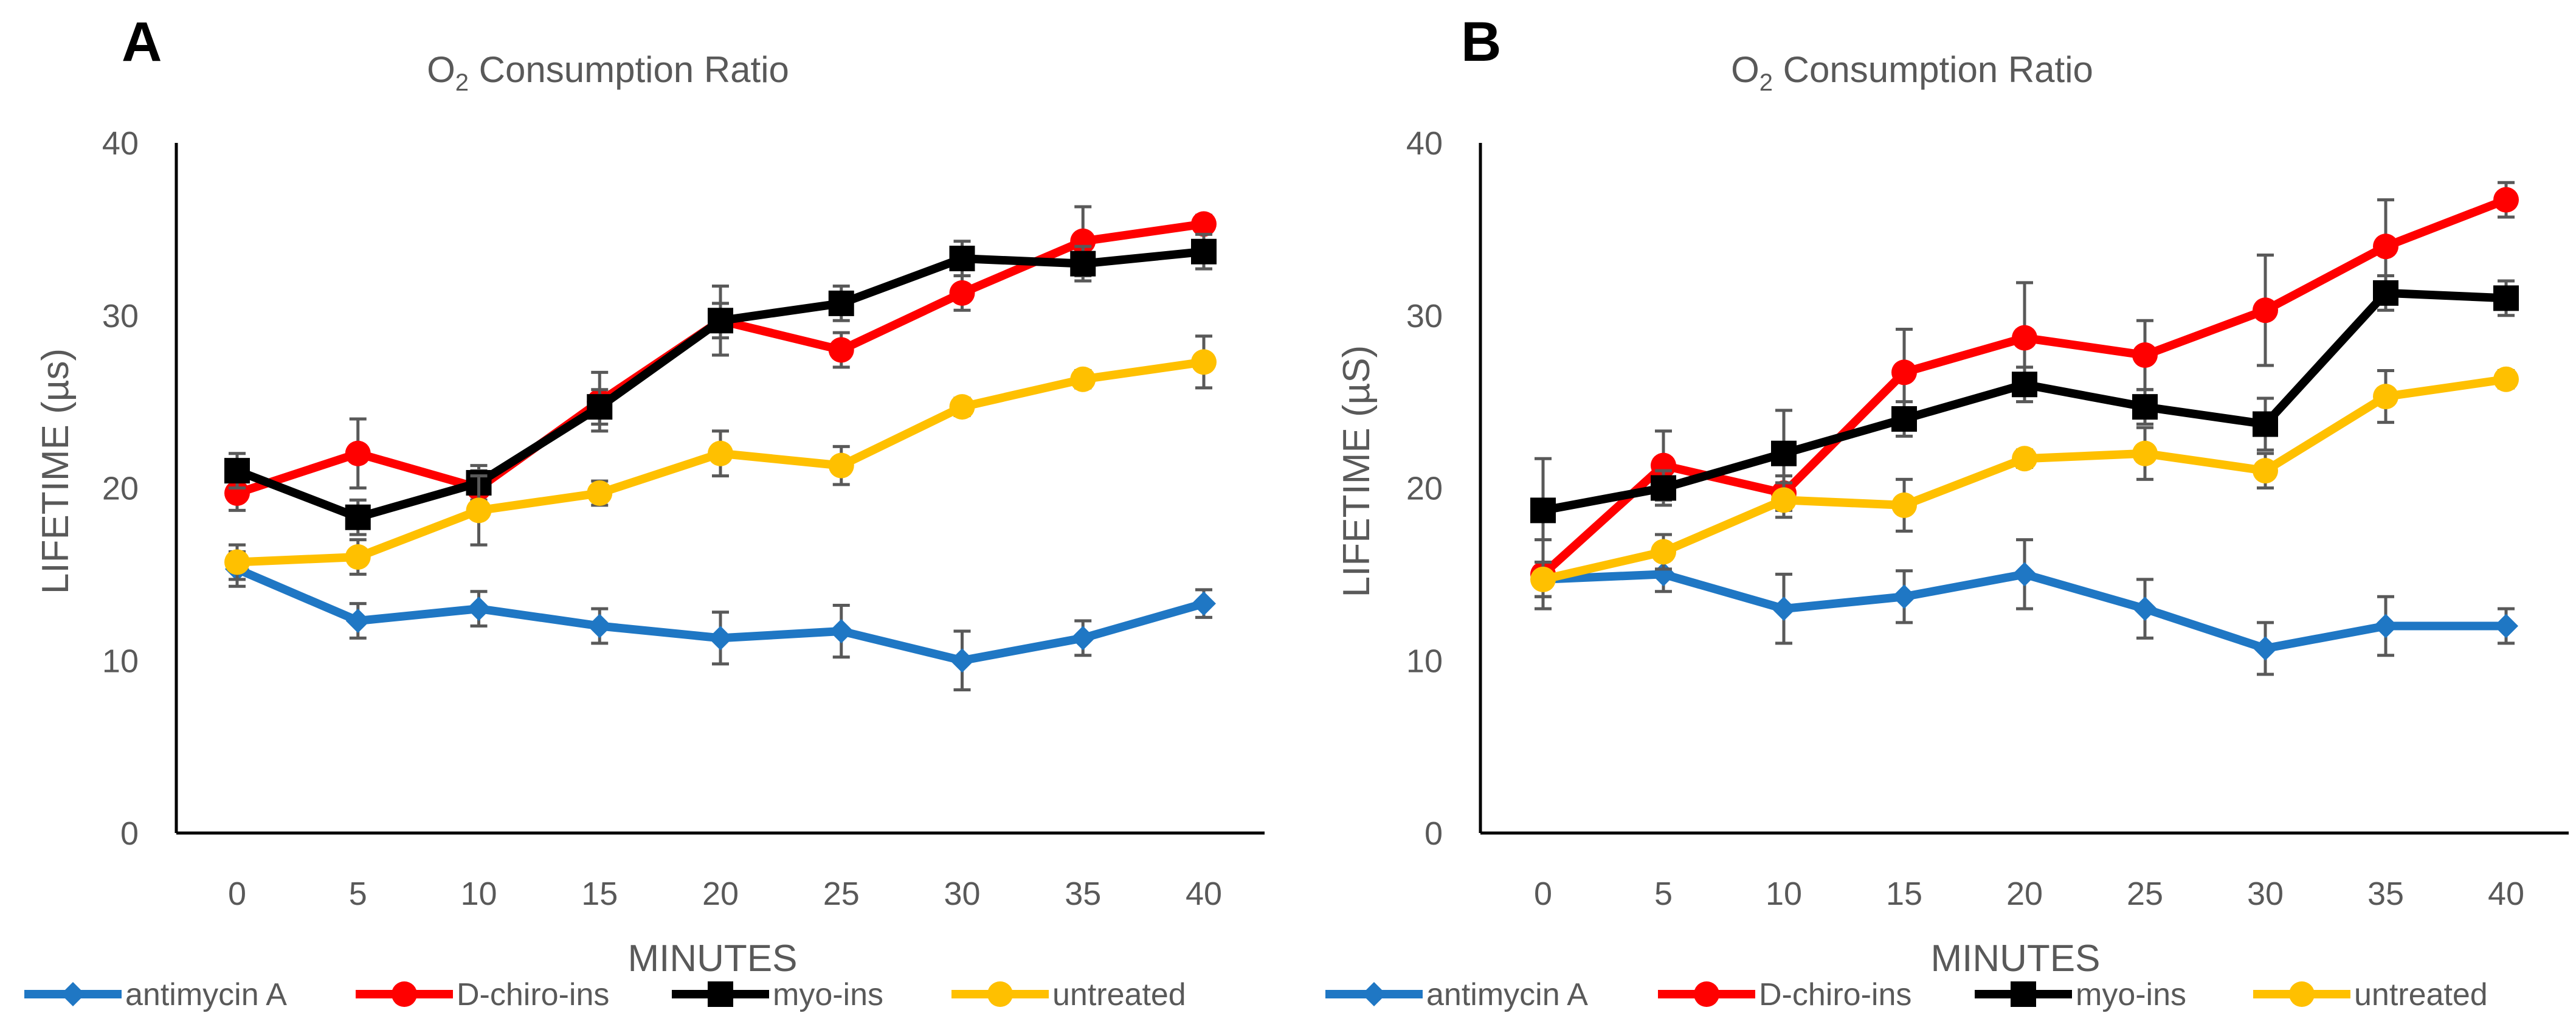 This screenshot has width=2576, height=1027. Describe the element at coordinates (1433, 833) in the screenshot. I see `y-tick-label: 0` at that location.